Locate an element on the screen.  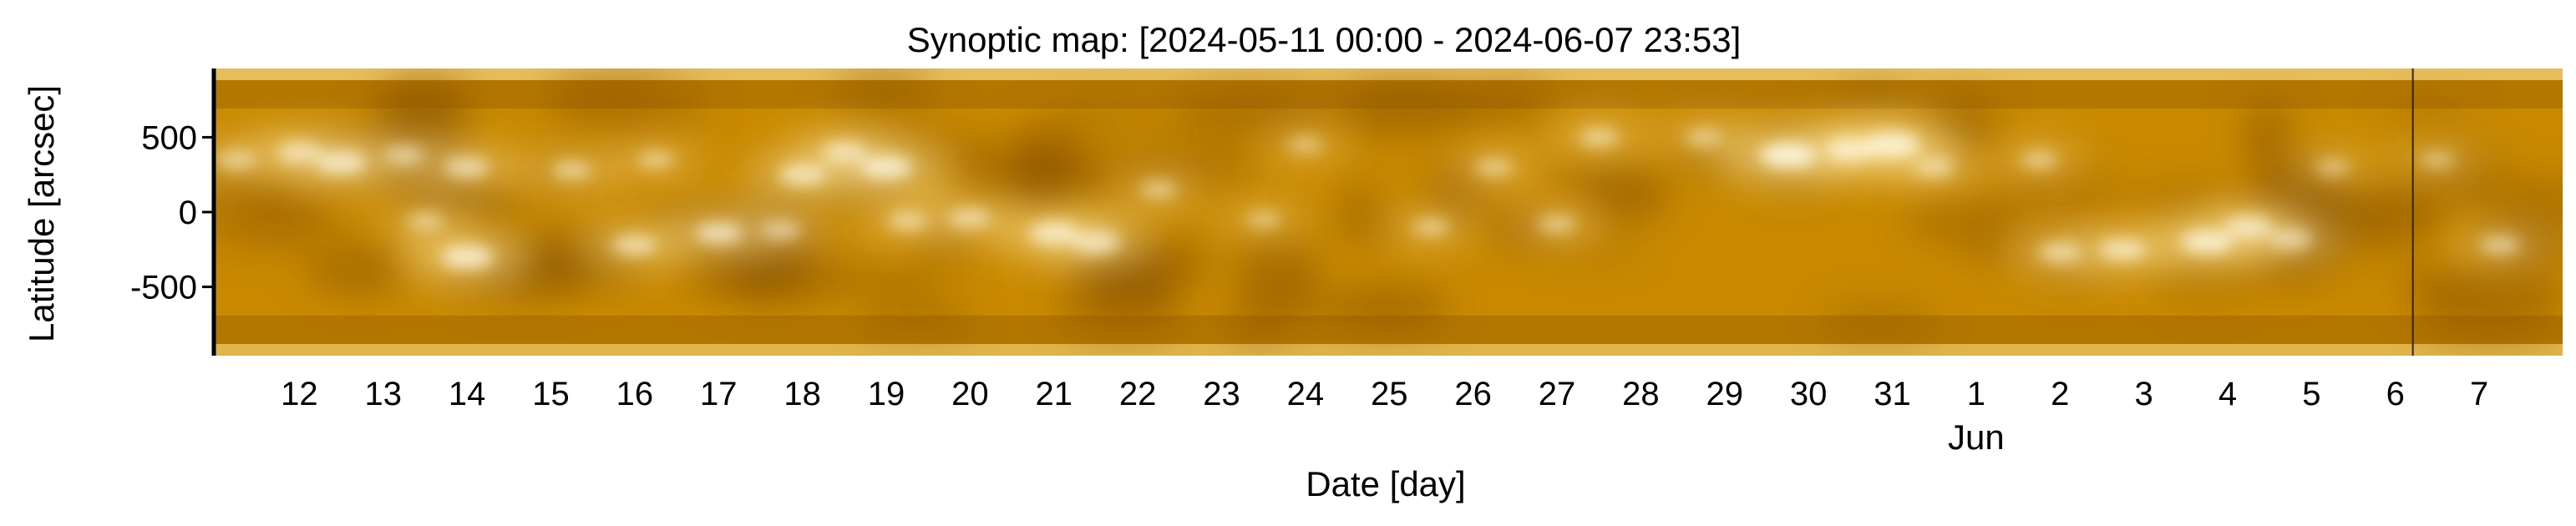
x-tick-label: 19 is located at coordinates (886, 394).